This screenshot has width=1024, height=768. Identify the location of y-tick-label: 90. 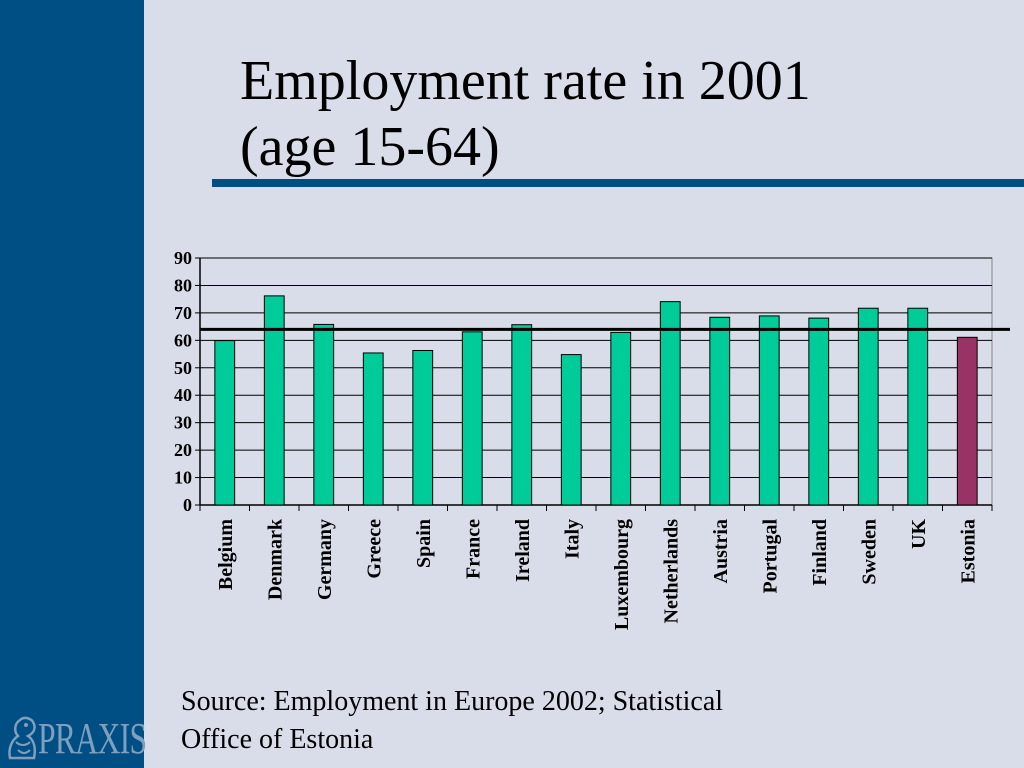
(183, 258).